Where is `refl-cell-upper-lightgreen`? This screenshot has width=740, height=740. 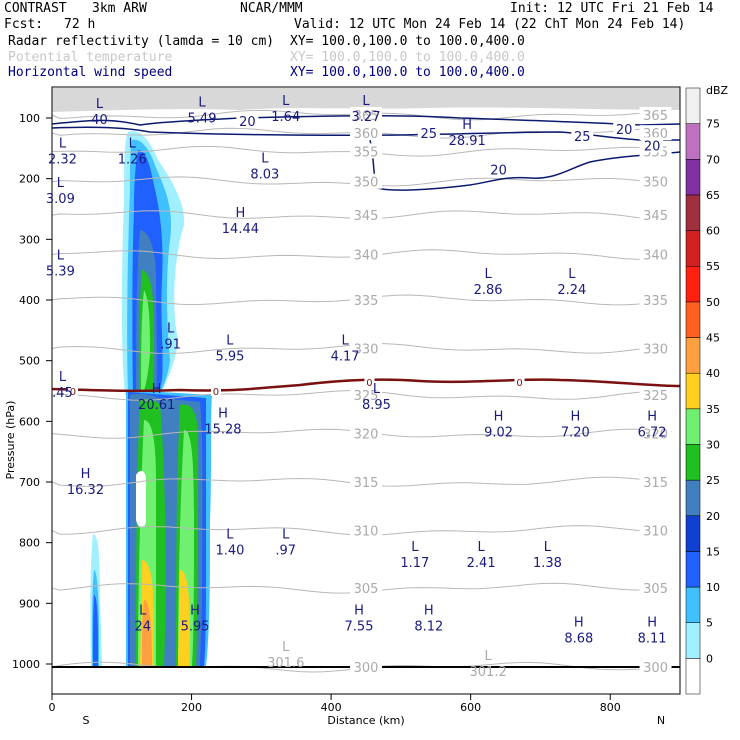 refl-cell-upper-lightgreen is located at coordinates (145, 340).